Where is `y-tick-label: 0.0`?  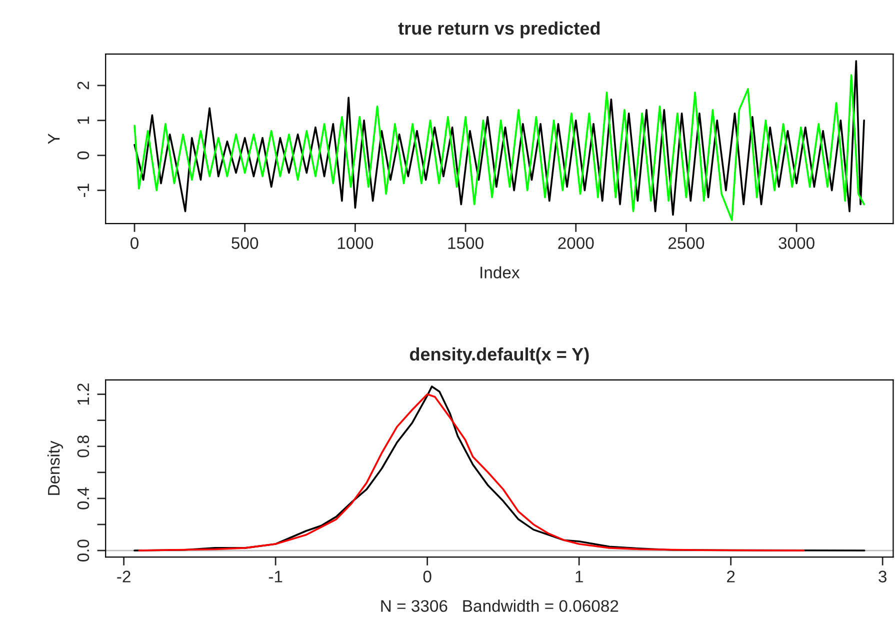 y-tick-label: 0.0 is located at coordinates (83, 551).